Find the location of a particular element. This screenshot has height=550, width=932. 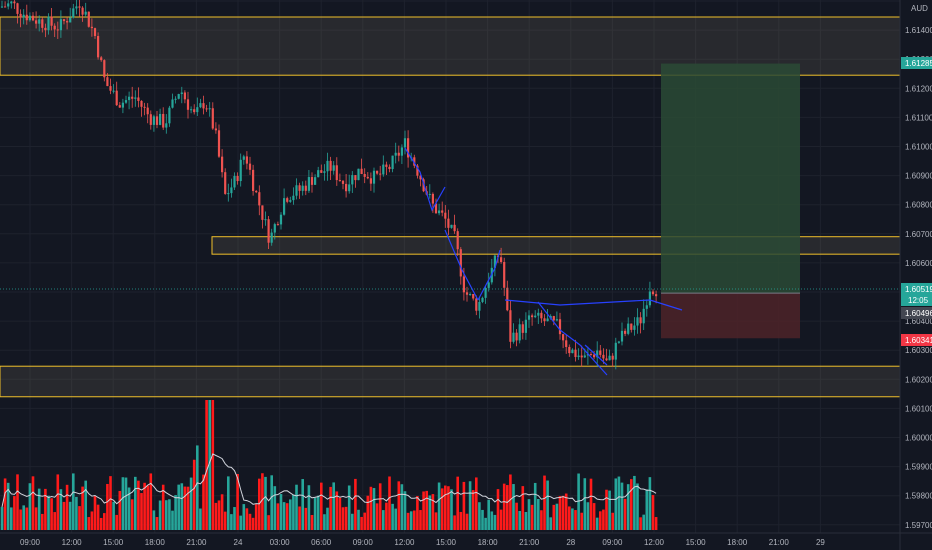

trend-line is located at coordinates (596, 355).